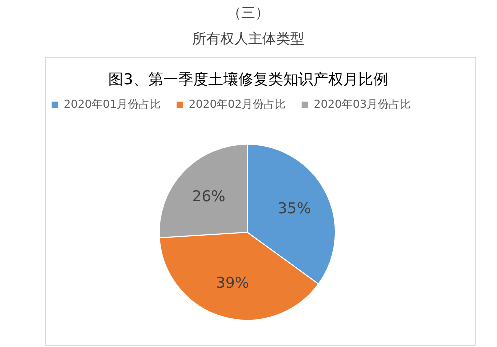 This screenshot has height=347, width=497. What do you see at coordinates (362, 104) in the screenshot?
I see `legend-label: 2020年03月份占比` at bounding box center [362, 104].